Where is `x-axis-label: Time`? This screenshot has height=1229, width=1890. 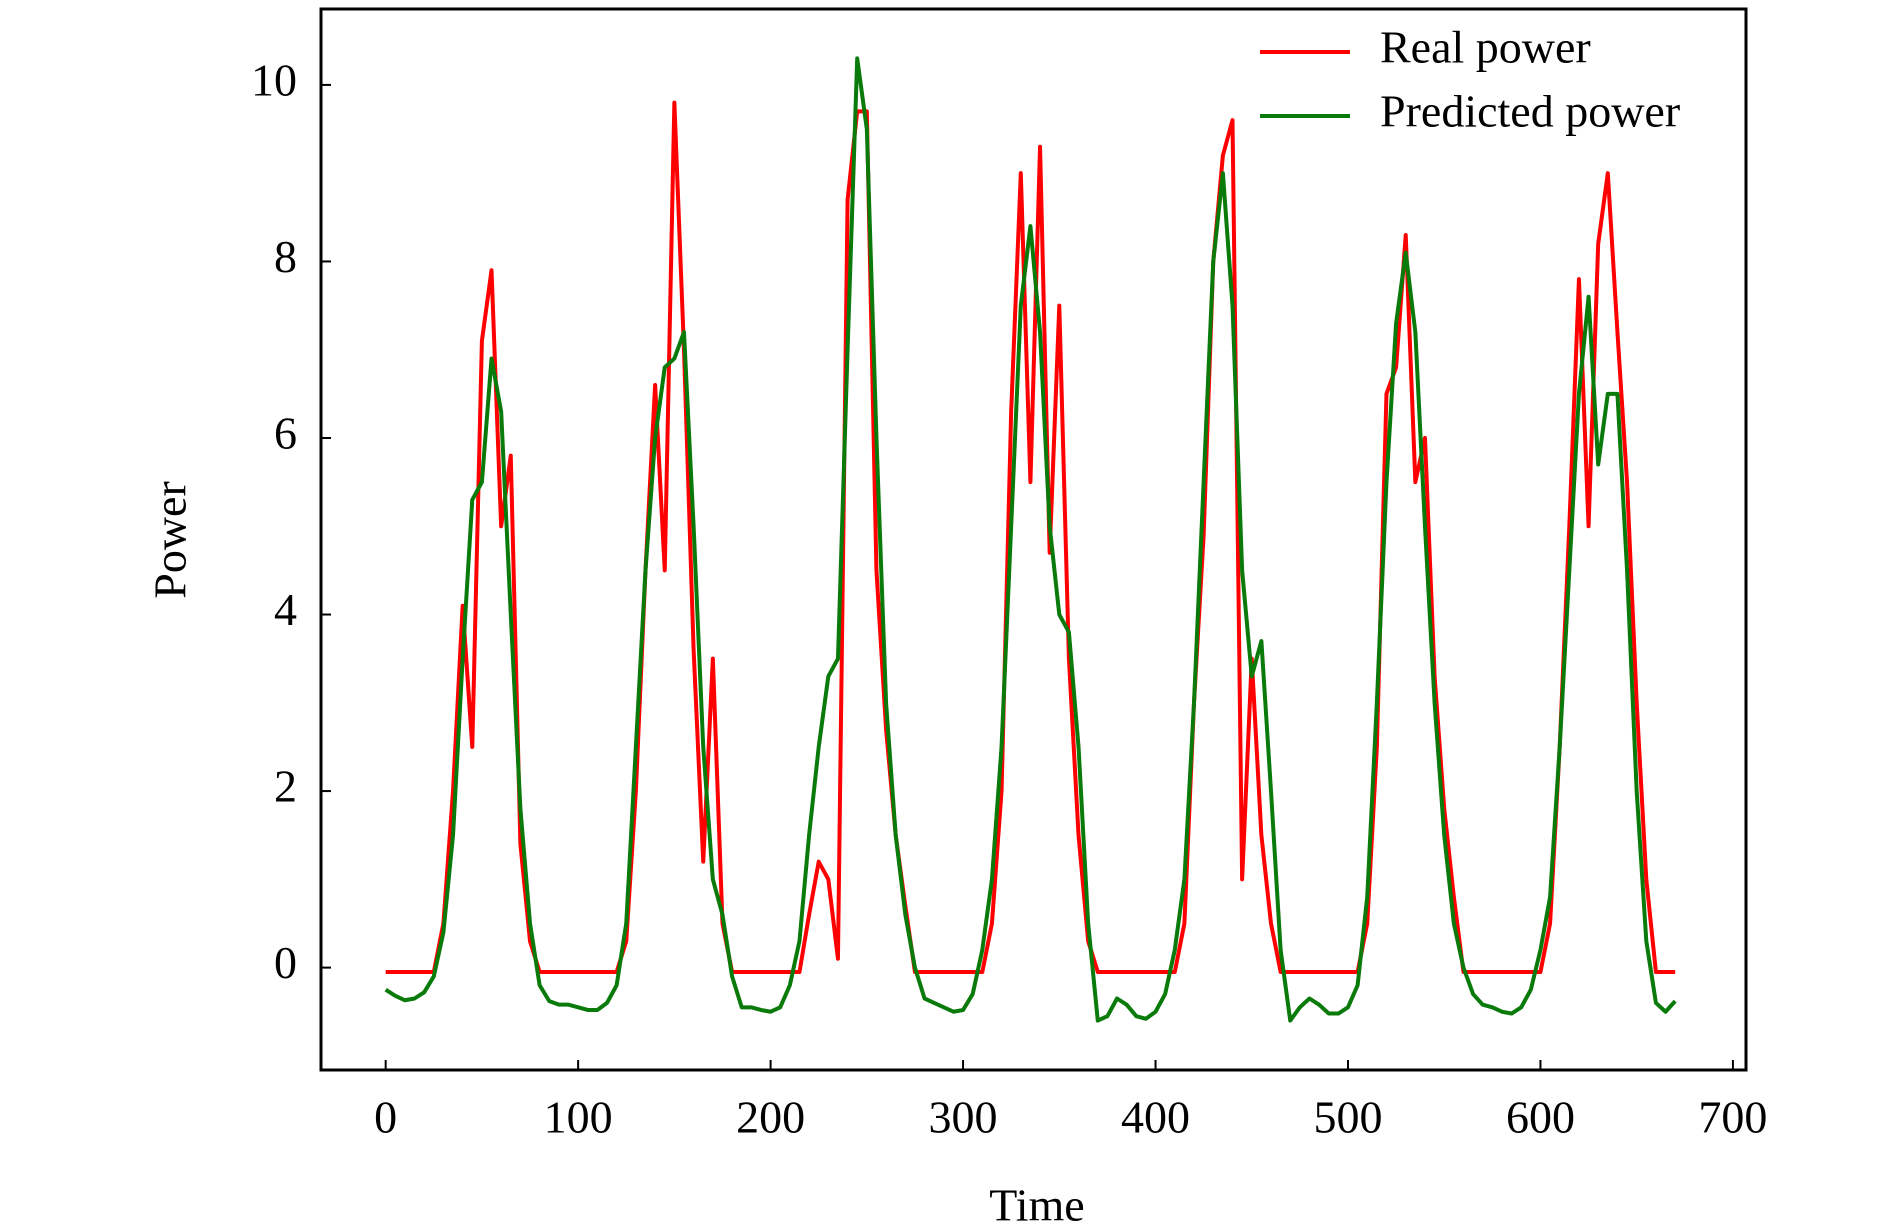 x-axis-label: Time is located at coordinates (1036, 1204).